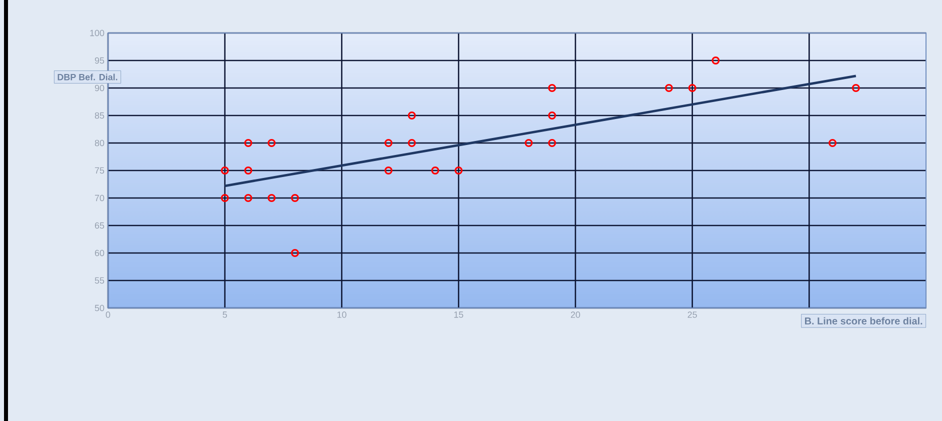  Describe the element at coordinates (863, 321) in the screenshot. I see `x-axis-title: B. Line score before dial.` at that location.